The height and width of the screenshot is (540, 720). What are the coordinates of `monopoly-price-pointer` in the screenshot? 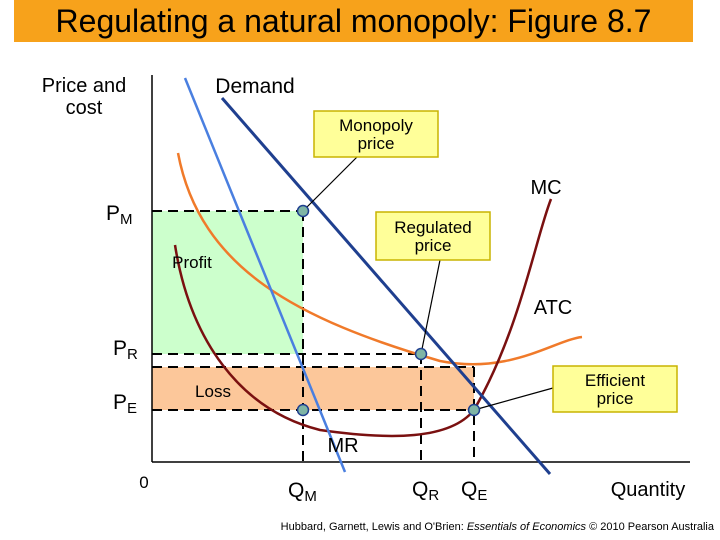 It's located at (330, 184).